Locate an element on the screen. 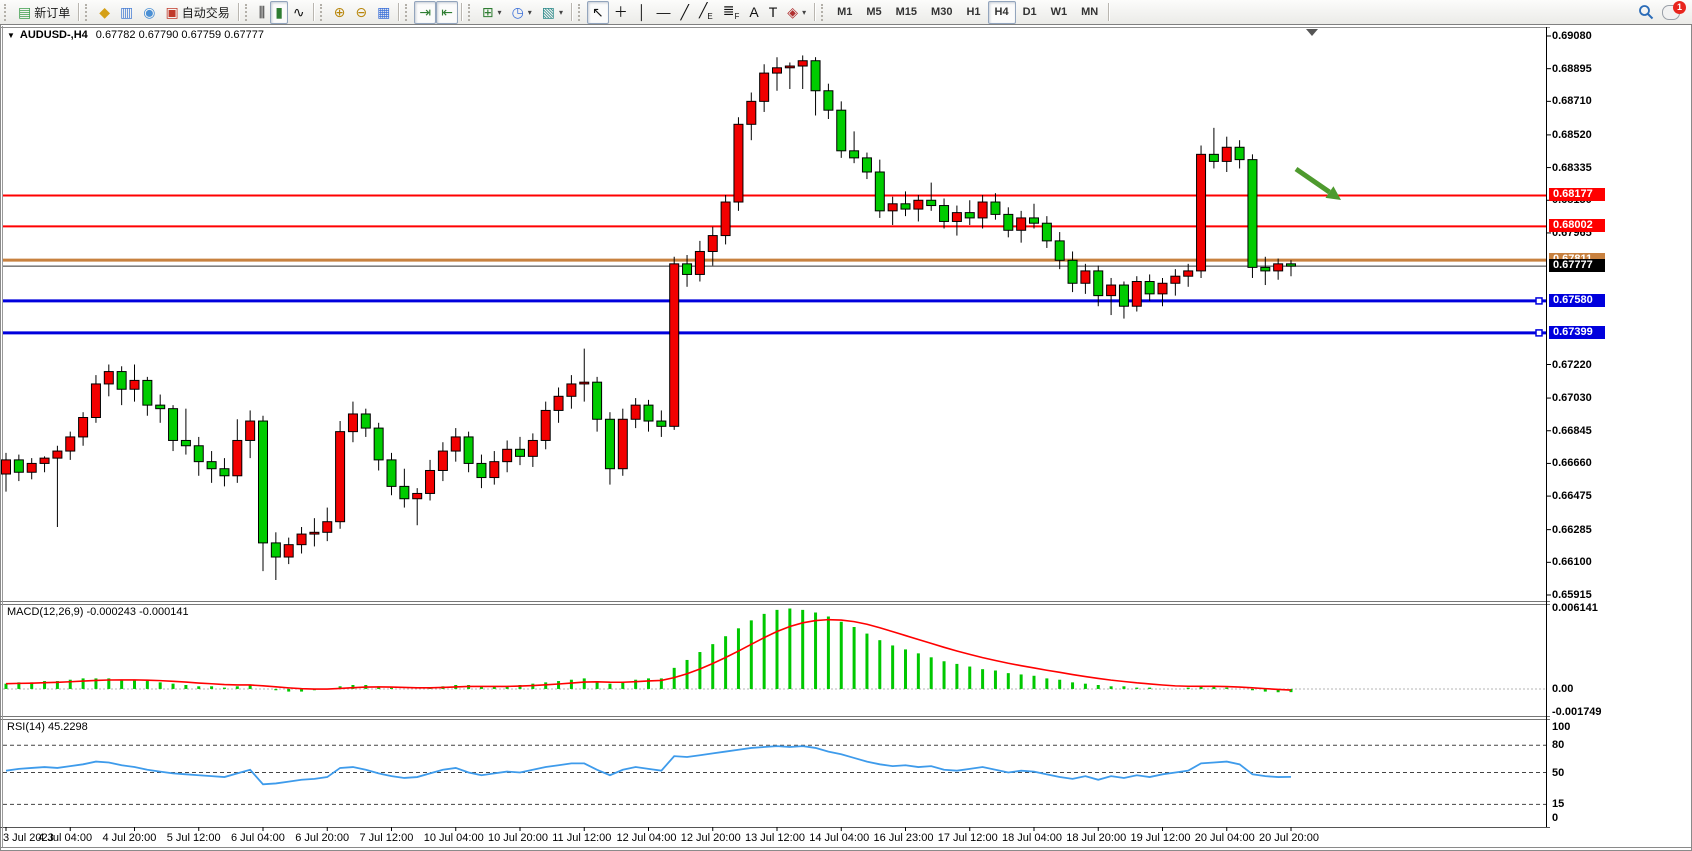  auto-scroll-button: ⇥ is located at coordinates (425, 12).